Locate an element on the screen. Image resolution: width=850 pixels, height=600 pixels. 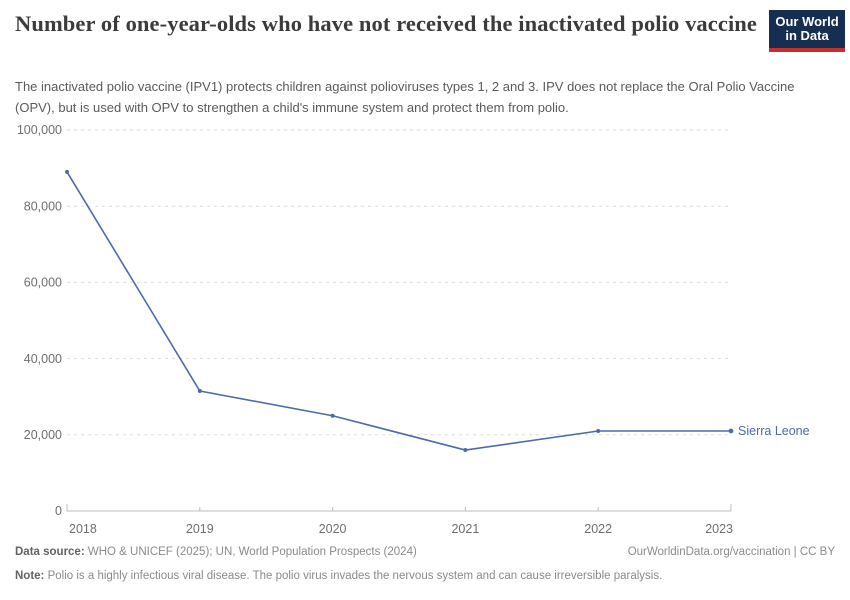
x-axis-tick-label: 2019 is located at coordinates (200, 529).